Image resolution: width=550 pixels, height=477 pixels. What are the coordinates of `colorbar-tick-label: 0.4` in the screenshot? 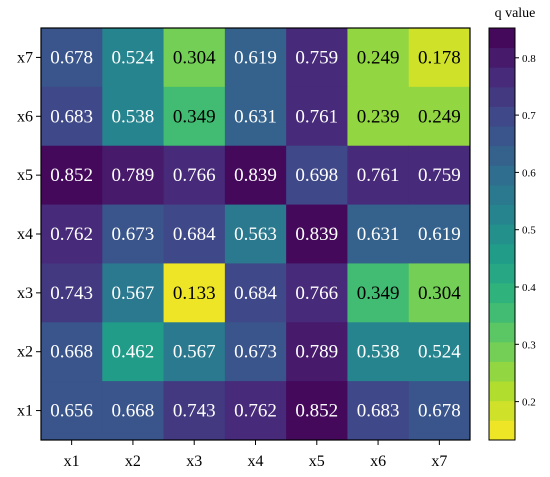 It's located at (529, 288).